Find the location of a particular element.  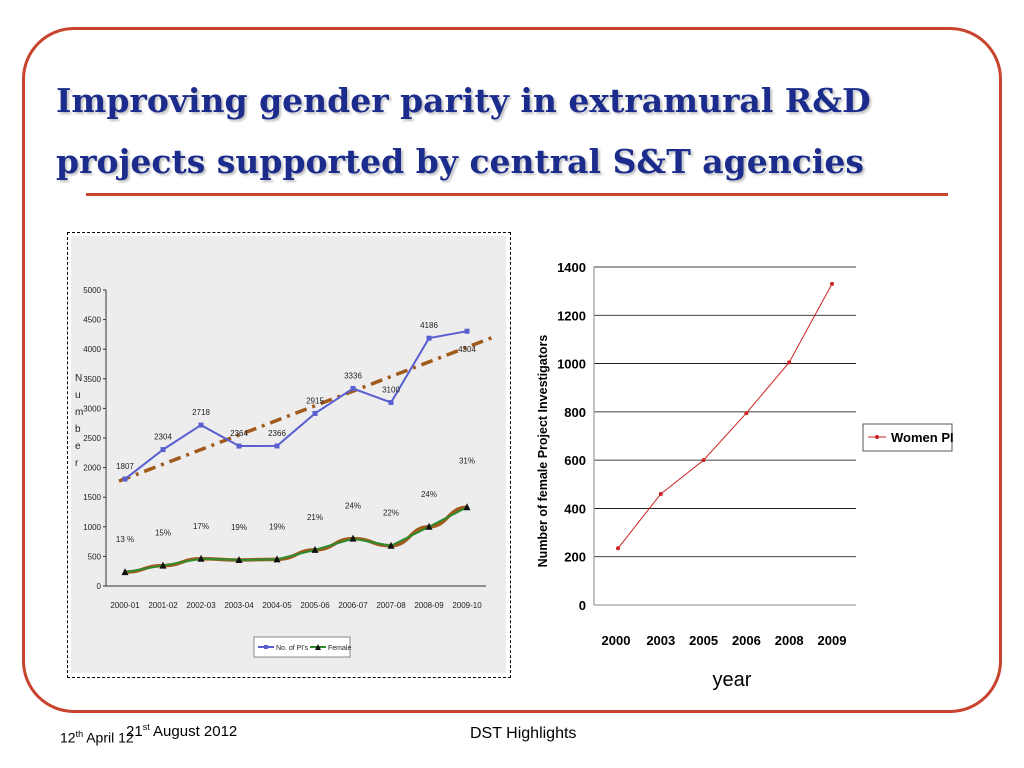

x-tick-label: 2001-02 is located at coordinates (163, 605).